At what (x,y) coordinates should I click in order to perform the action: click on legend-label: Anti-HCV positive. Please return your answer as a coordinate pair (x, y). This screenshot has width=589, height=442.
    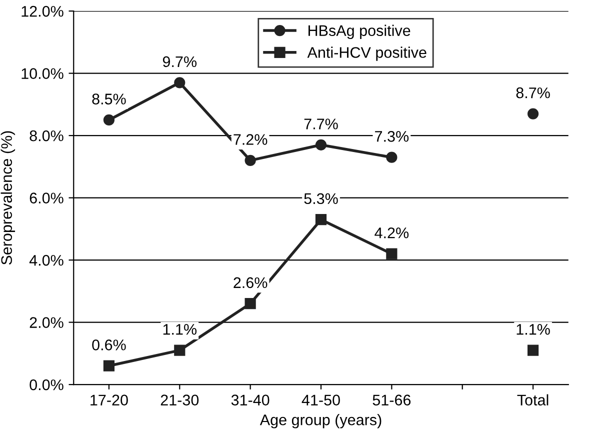
    Looking at the image, I should click on (366, 53).